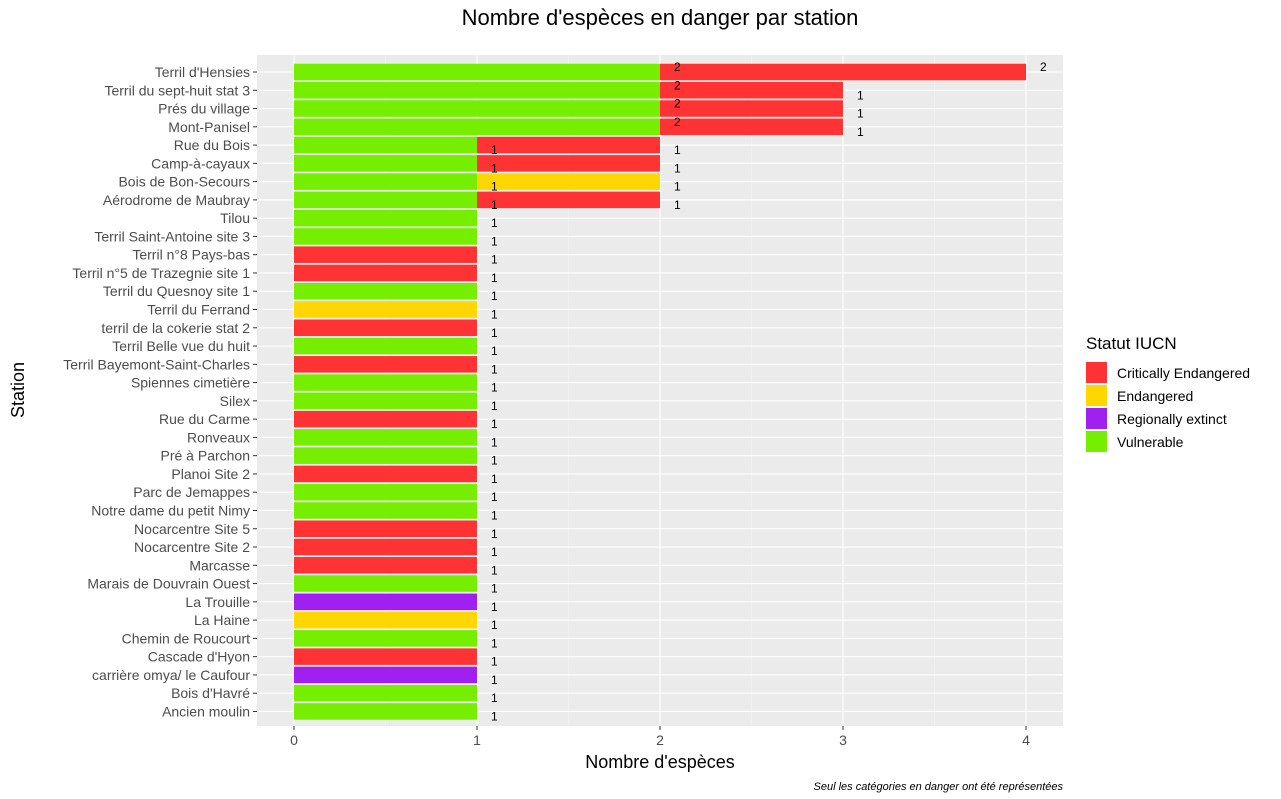  What do you see at coordinates (176, 291) in the screenshot?
I see `y-tick-label: Terril du Quesnoy site 1` at bounding box center [176, 291].